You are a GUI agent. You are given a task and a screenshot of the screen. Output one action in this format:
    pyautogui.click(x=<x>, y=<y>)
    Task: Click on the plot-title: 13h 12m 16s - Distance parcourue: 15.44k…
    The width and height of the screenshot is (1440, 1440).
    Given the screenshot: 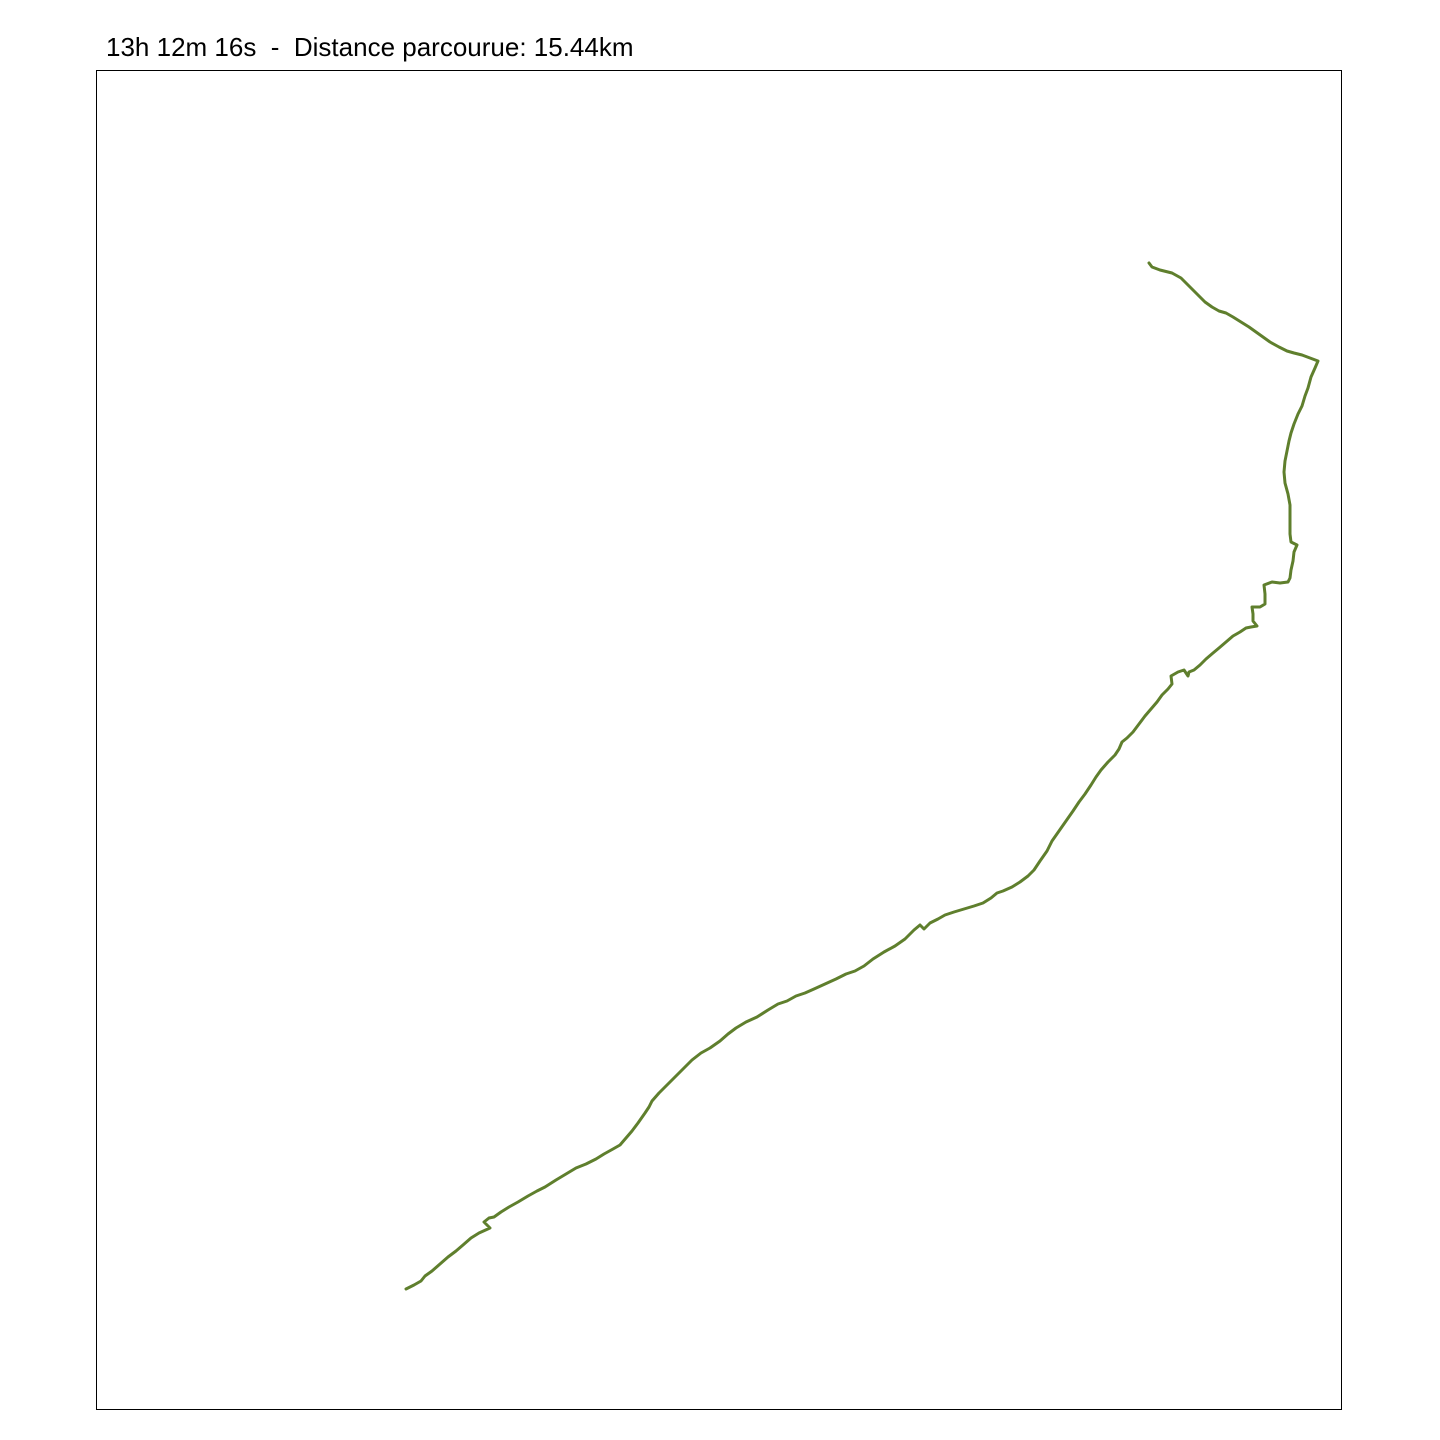 What is the action you would take?
    pyautogui.click(x=370, y=47)
    